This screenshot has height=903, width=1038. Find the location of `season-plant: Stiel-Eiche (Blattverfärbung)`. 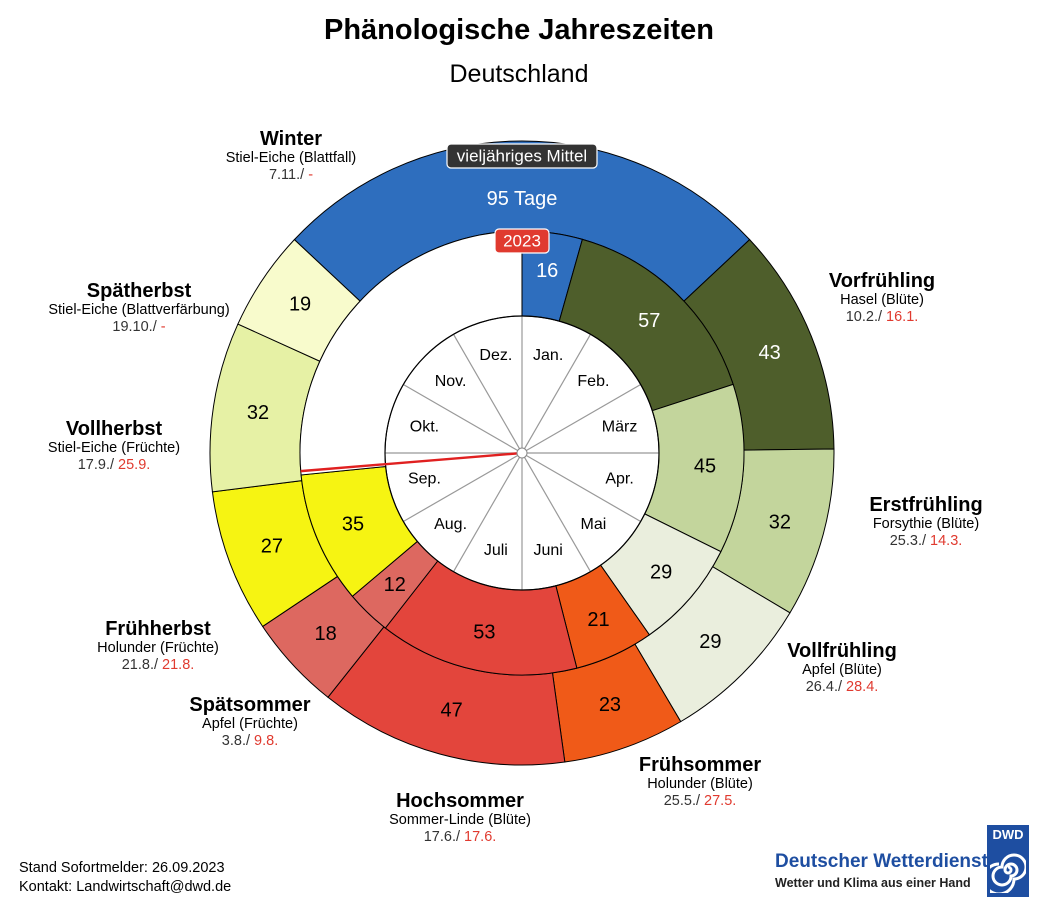

season-plant: Stiel-Eiche (Blattverfärbung) is located at coordinates (139, 310).